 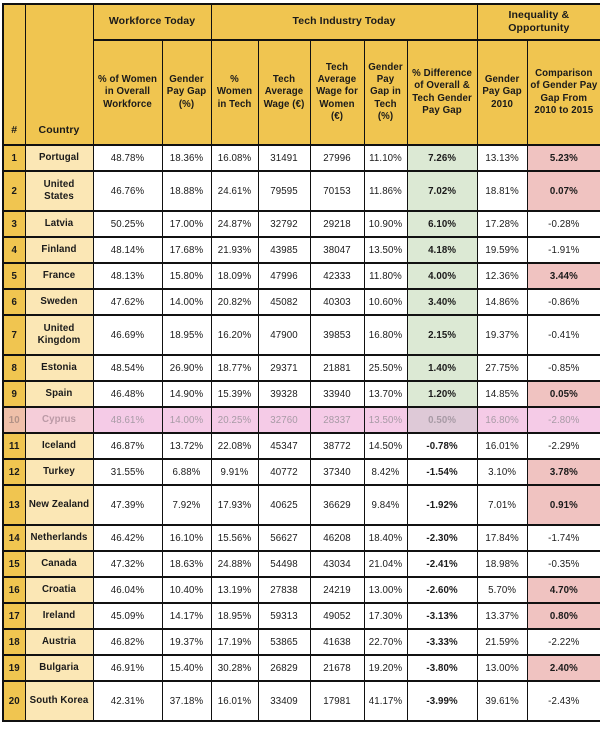 What do you see at coordinates (14, 472) in the screenshot?
I see `row-number-cell: 12` at bounding box center [14, 472].